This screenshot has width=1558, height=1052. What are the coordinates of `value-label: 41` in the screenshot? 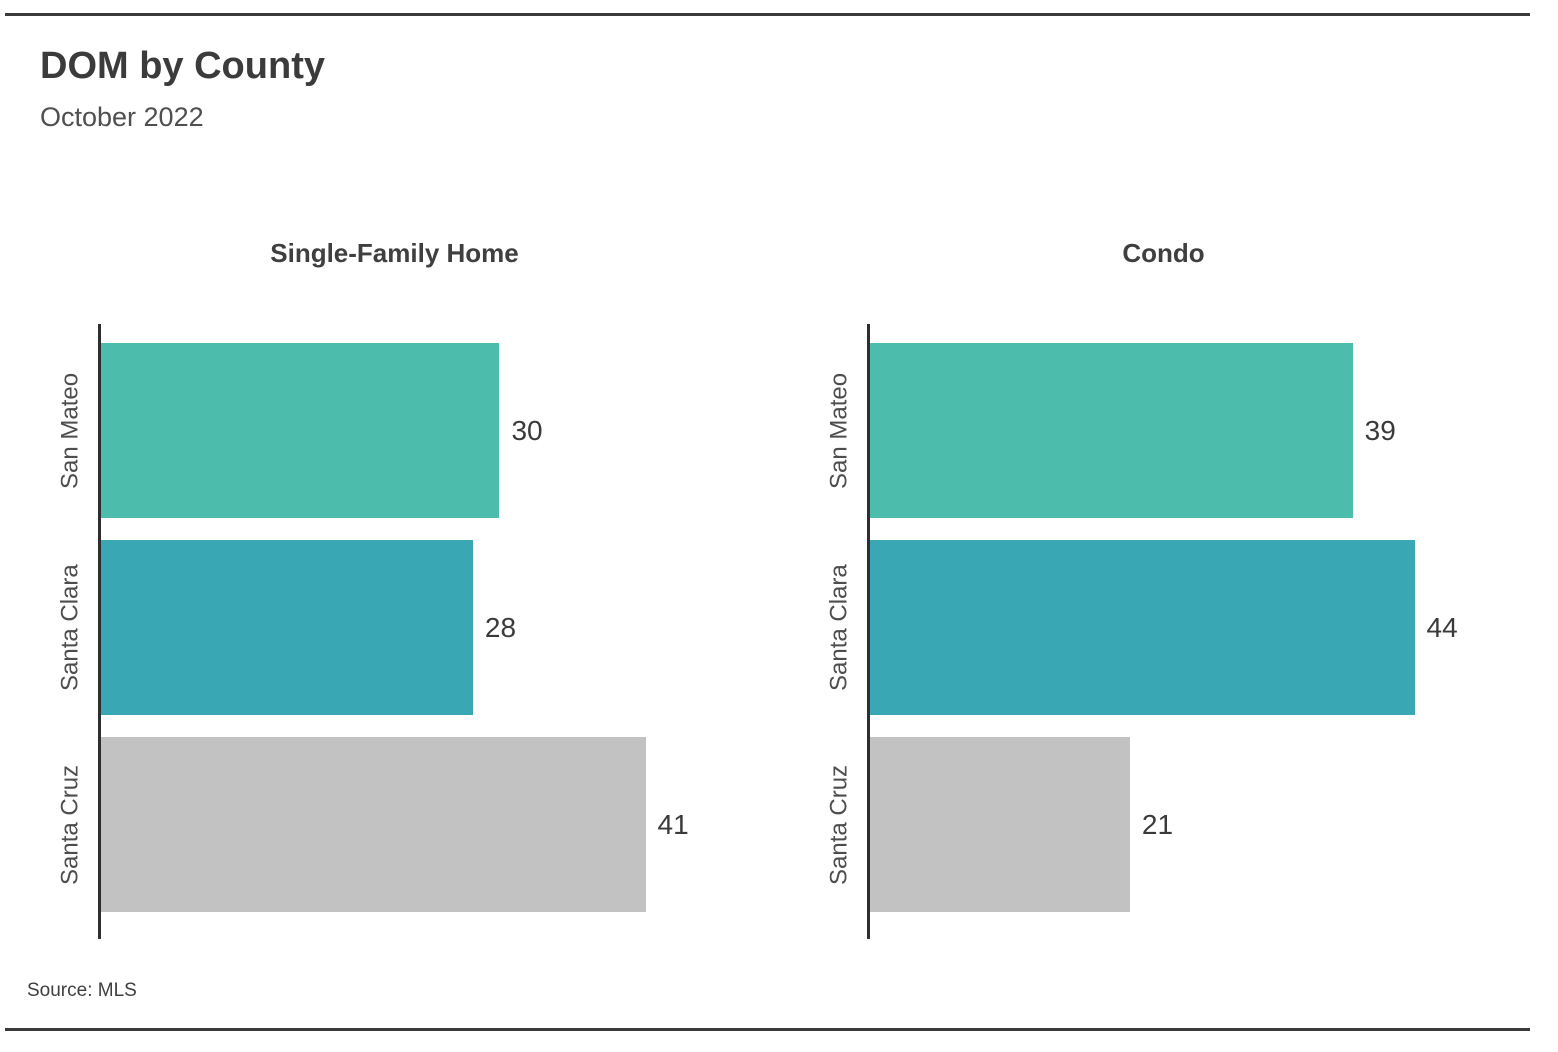 It's located at (673, 824).